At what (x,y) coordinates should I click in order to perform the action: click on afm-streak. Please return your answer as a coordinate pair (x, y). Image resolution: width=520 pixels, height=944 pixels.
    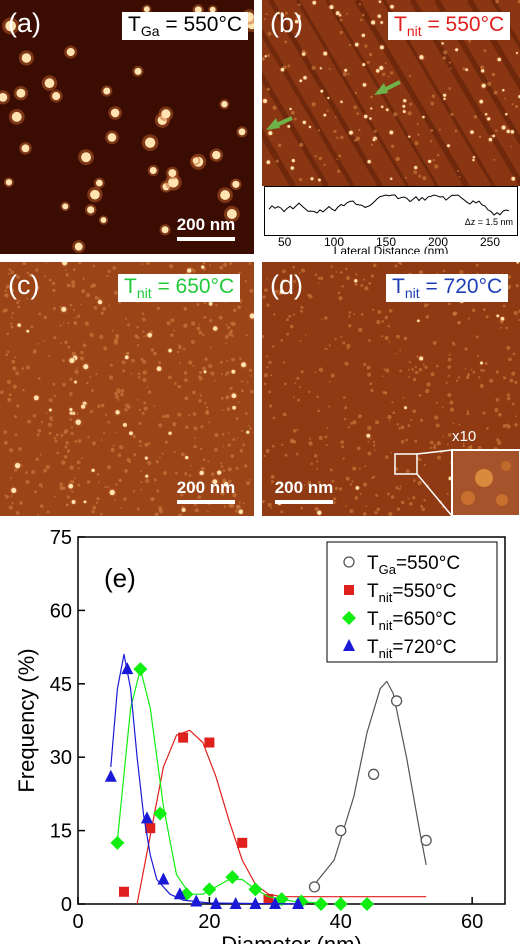
    Looking at the image, I should click on (279, 156).